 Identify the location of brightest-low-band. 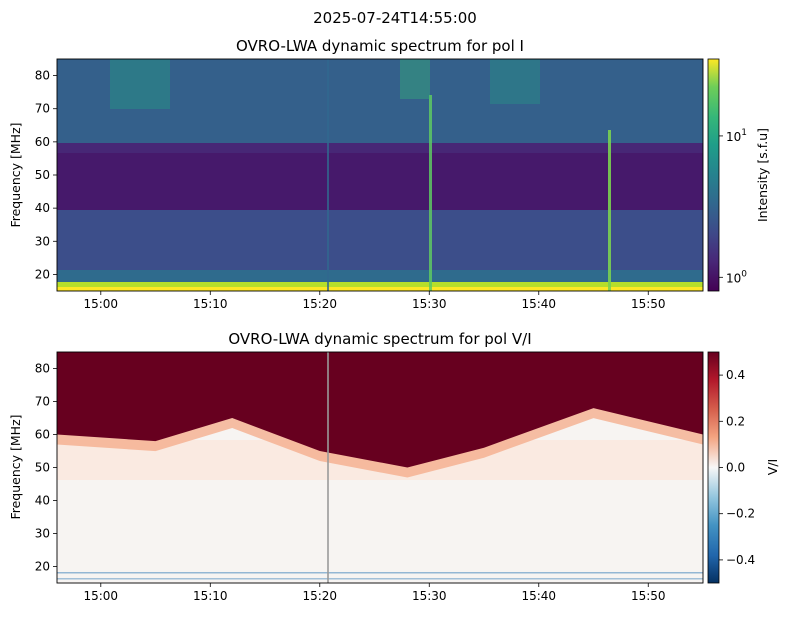
(380, 289).